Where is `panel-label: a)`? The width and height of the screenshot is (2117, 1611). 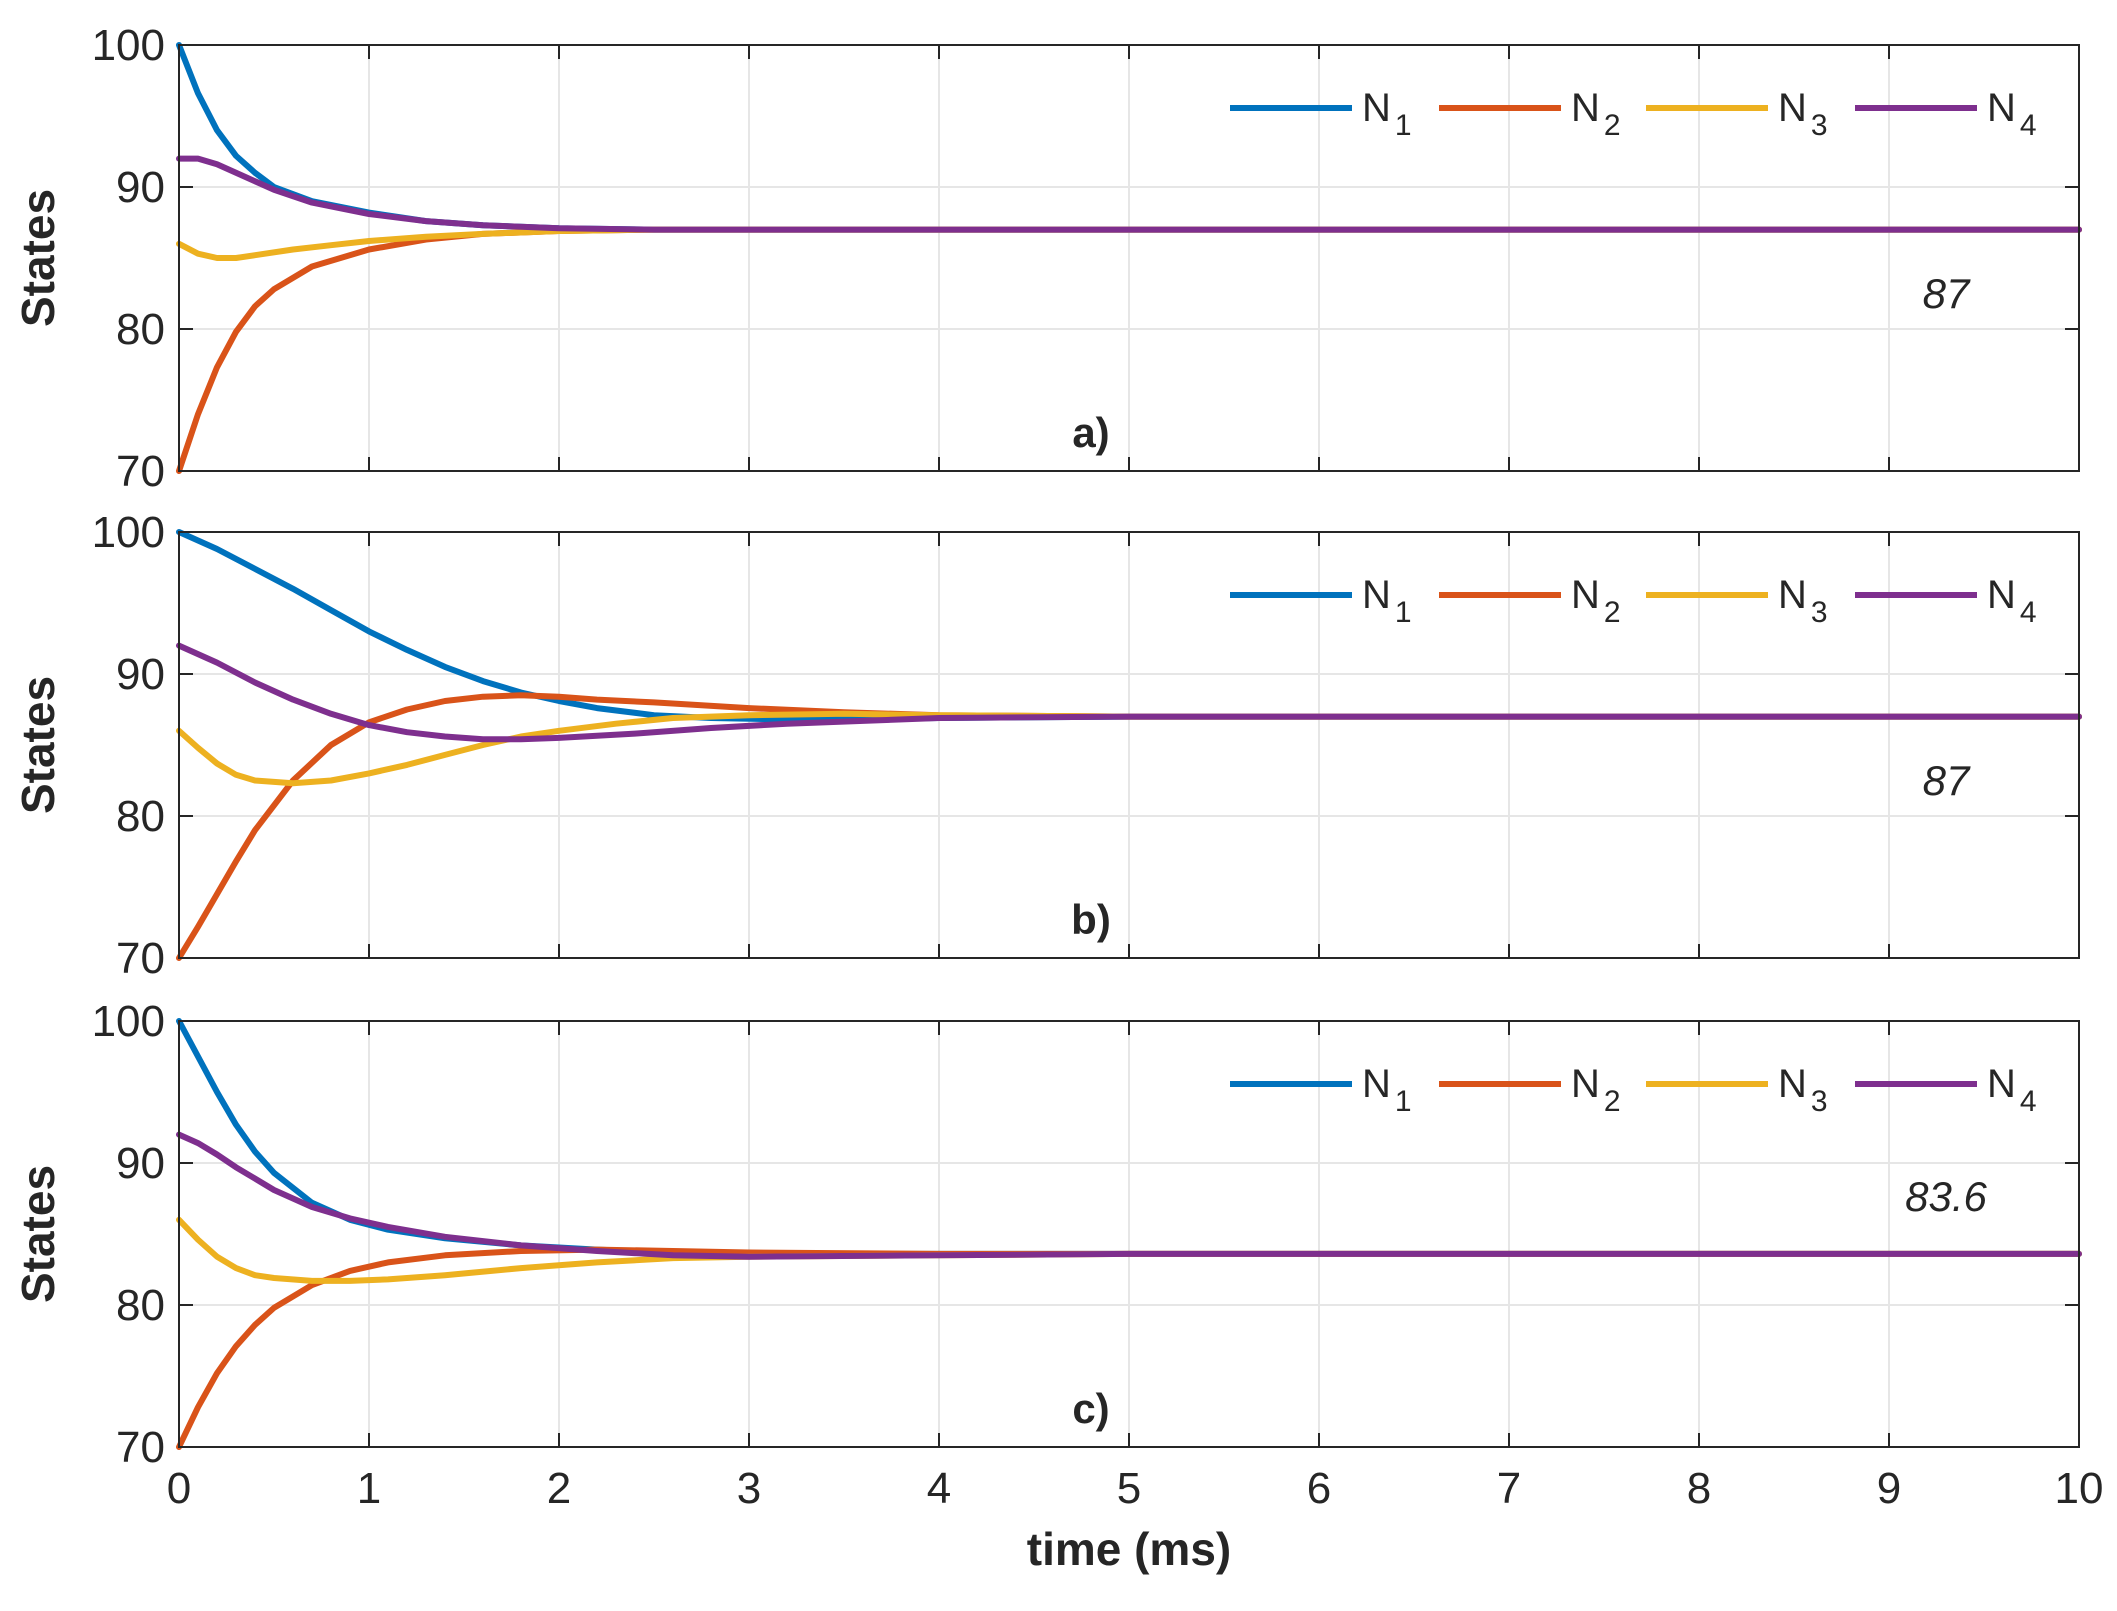
panel-label: a) is located at coordinates (1090, 432).